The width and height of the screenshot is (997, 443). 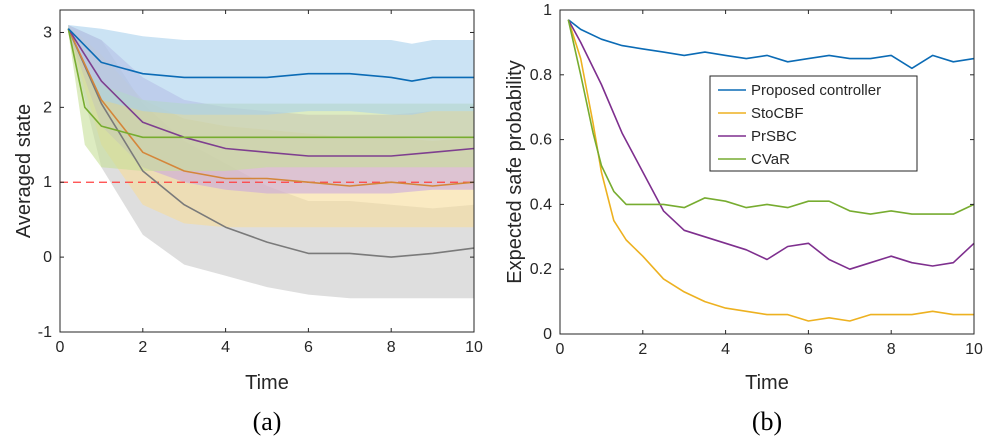 What do you see at coordinates (47, 107) in the screenshot?
I see `y-tick-label: 2` at bounding box center [47, 107].